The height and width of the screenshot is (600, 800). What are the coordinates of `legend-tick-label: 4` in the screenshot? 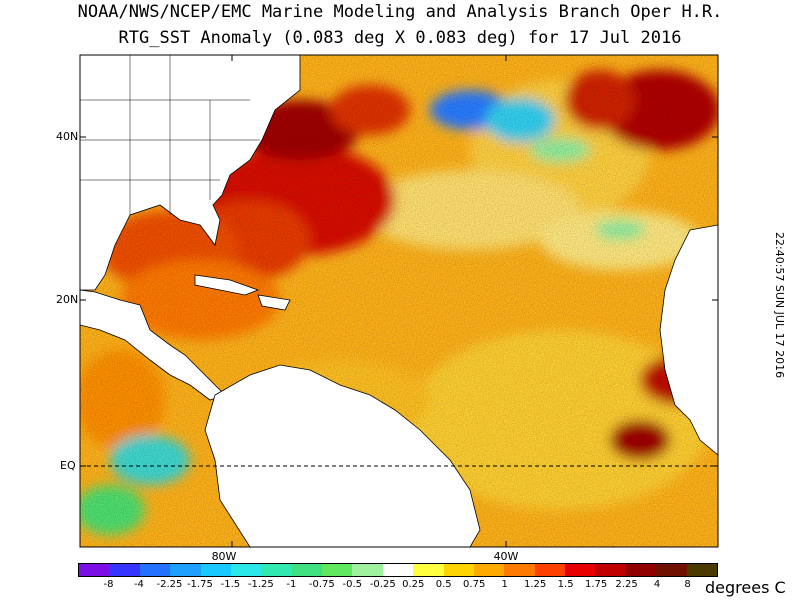 It's located at (657, 584).